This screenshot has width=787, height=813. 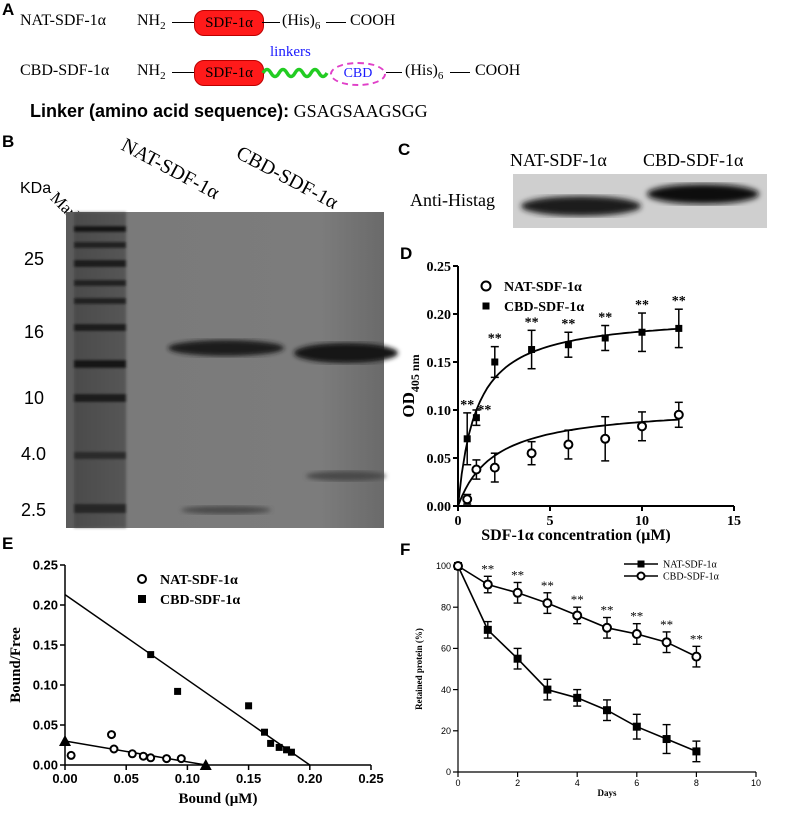 I want to click on y-tick-label: 40, so click(x=446, y=690).